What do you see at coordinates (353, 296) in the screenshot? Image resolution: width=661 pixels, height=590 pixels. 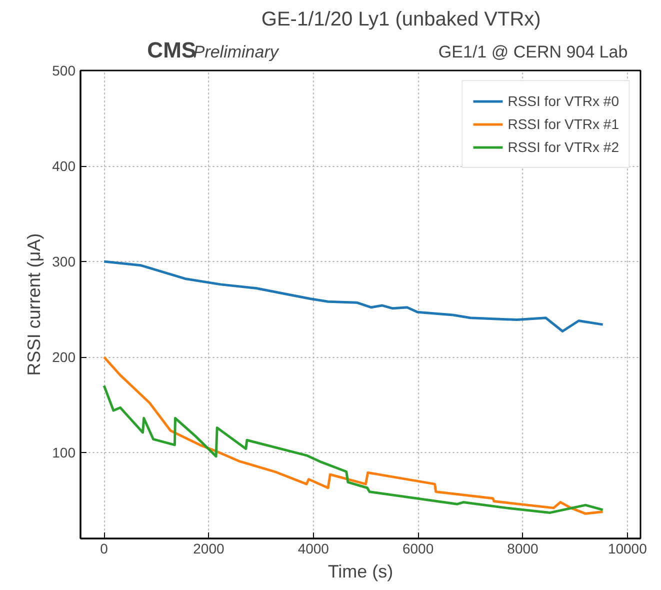 I see `line-series` at bounding box center [353, 296].